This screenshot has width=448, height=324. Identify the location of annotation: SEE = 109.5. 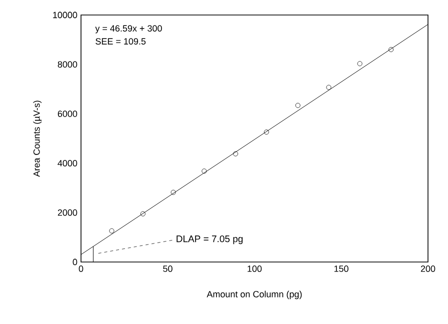
(121, 41).